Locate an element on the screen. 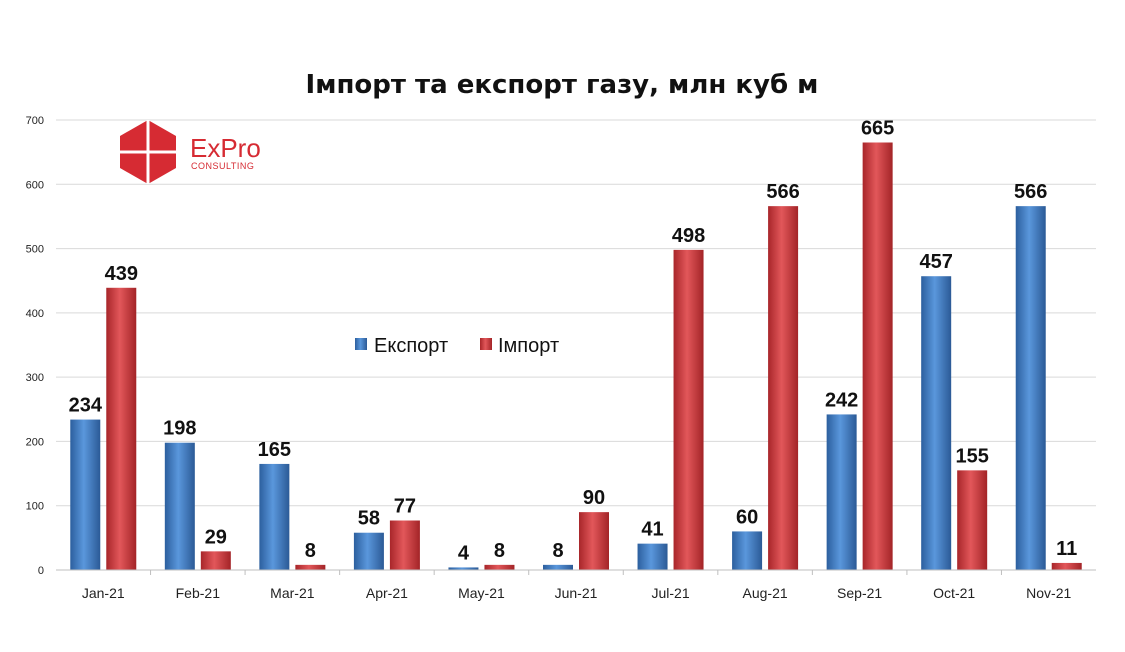 The image size is (1125, 652). expro-logo-name: ExPro is located at coordinates (225, 148).